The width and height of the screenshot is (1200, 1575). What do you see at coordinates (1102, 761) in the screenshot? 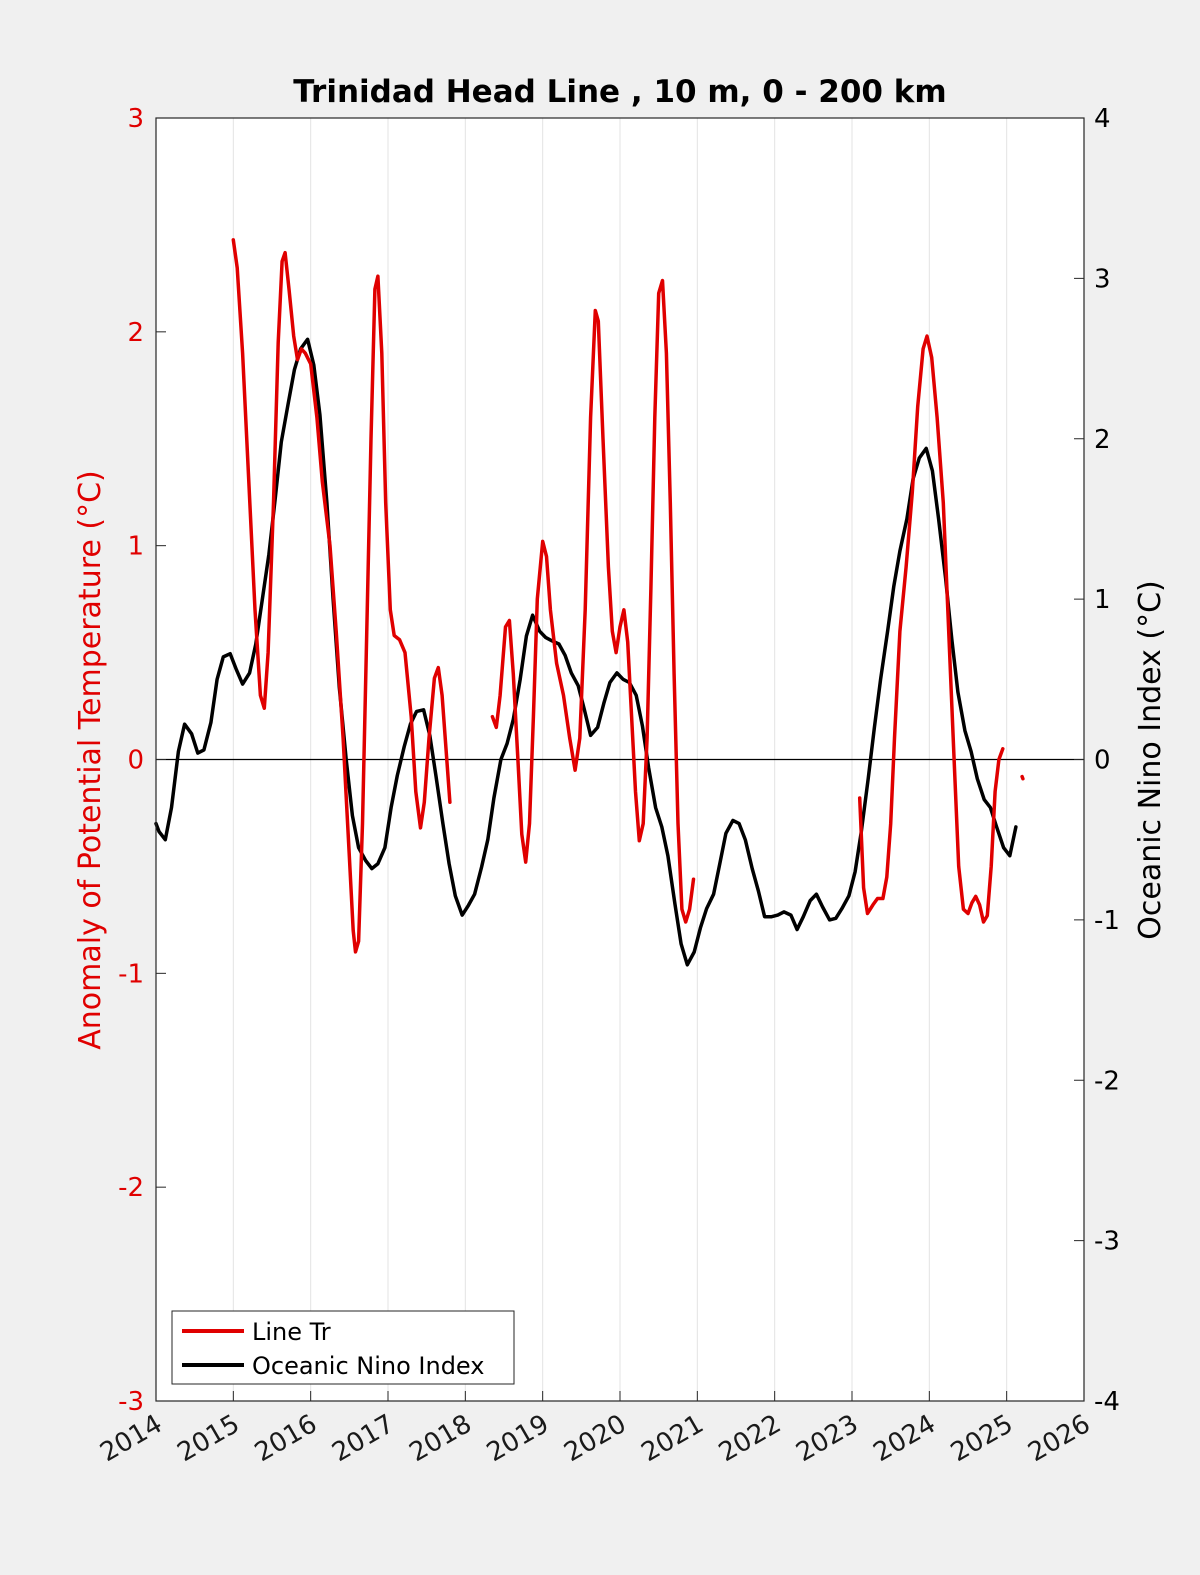
I see `y-right-tick-label: 0` at bounding box center [1102, 761].